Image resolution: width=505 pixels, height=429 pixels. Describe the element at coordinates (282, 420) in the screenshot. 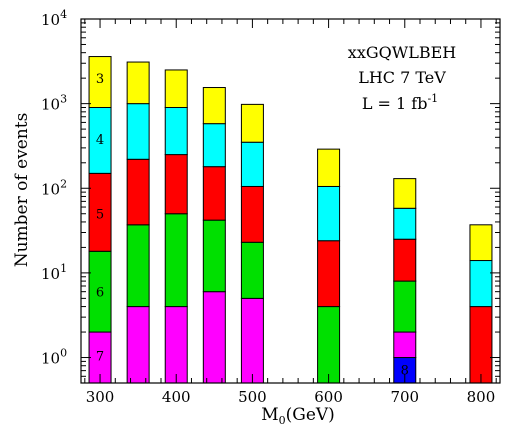

I see `x-axis-title-subscript: 0` at that location.